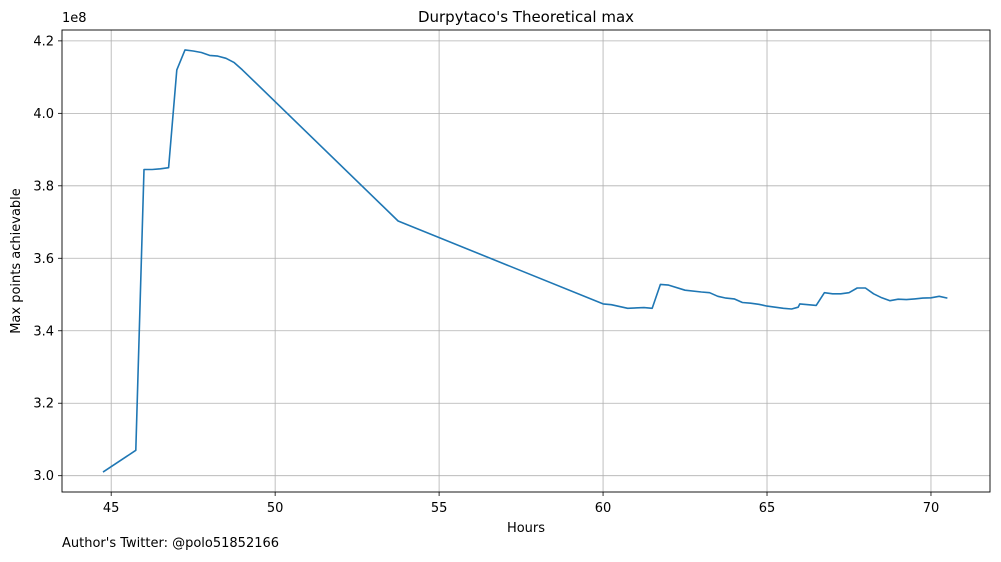 The height and width of the screenshot is (562, 1001). I want to click on x-axis-label: Hours, so click(526, 528).